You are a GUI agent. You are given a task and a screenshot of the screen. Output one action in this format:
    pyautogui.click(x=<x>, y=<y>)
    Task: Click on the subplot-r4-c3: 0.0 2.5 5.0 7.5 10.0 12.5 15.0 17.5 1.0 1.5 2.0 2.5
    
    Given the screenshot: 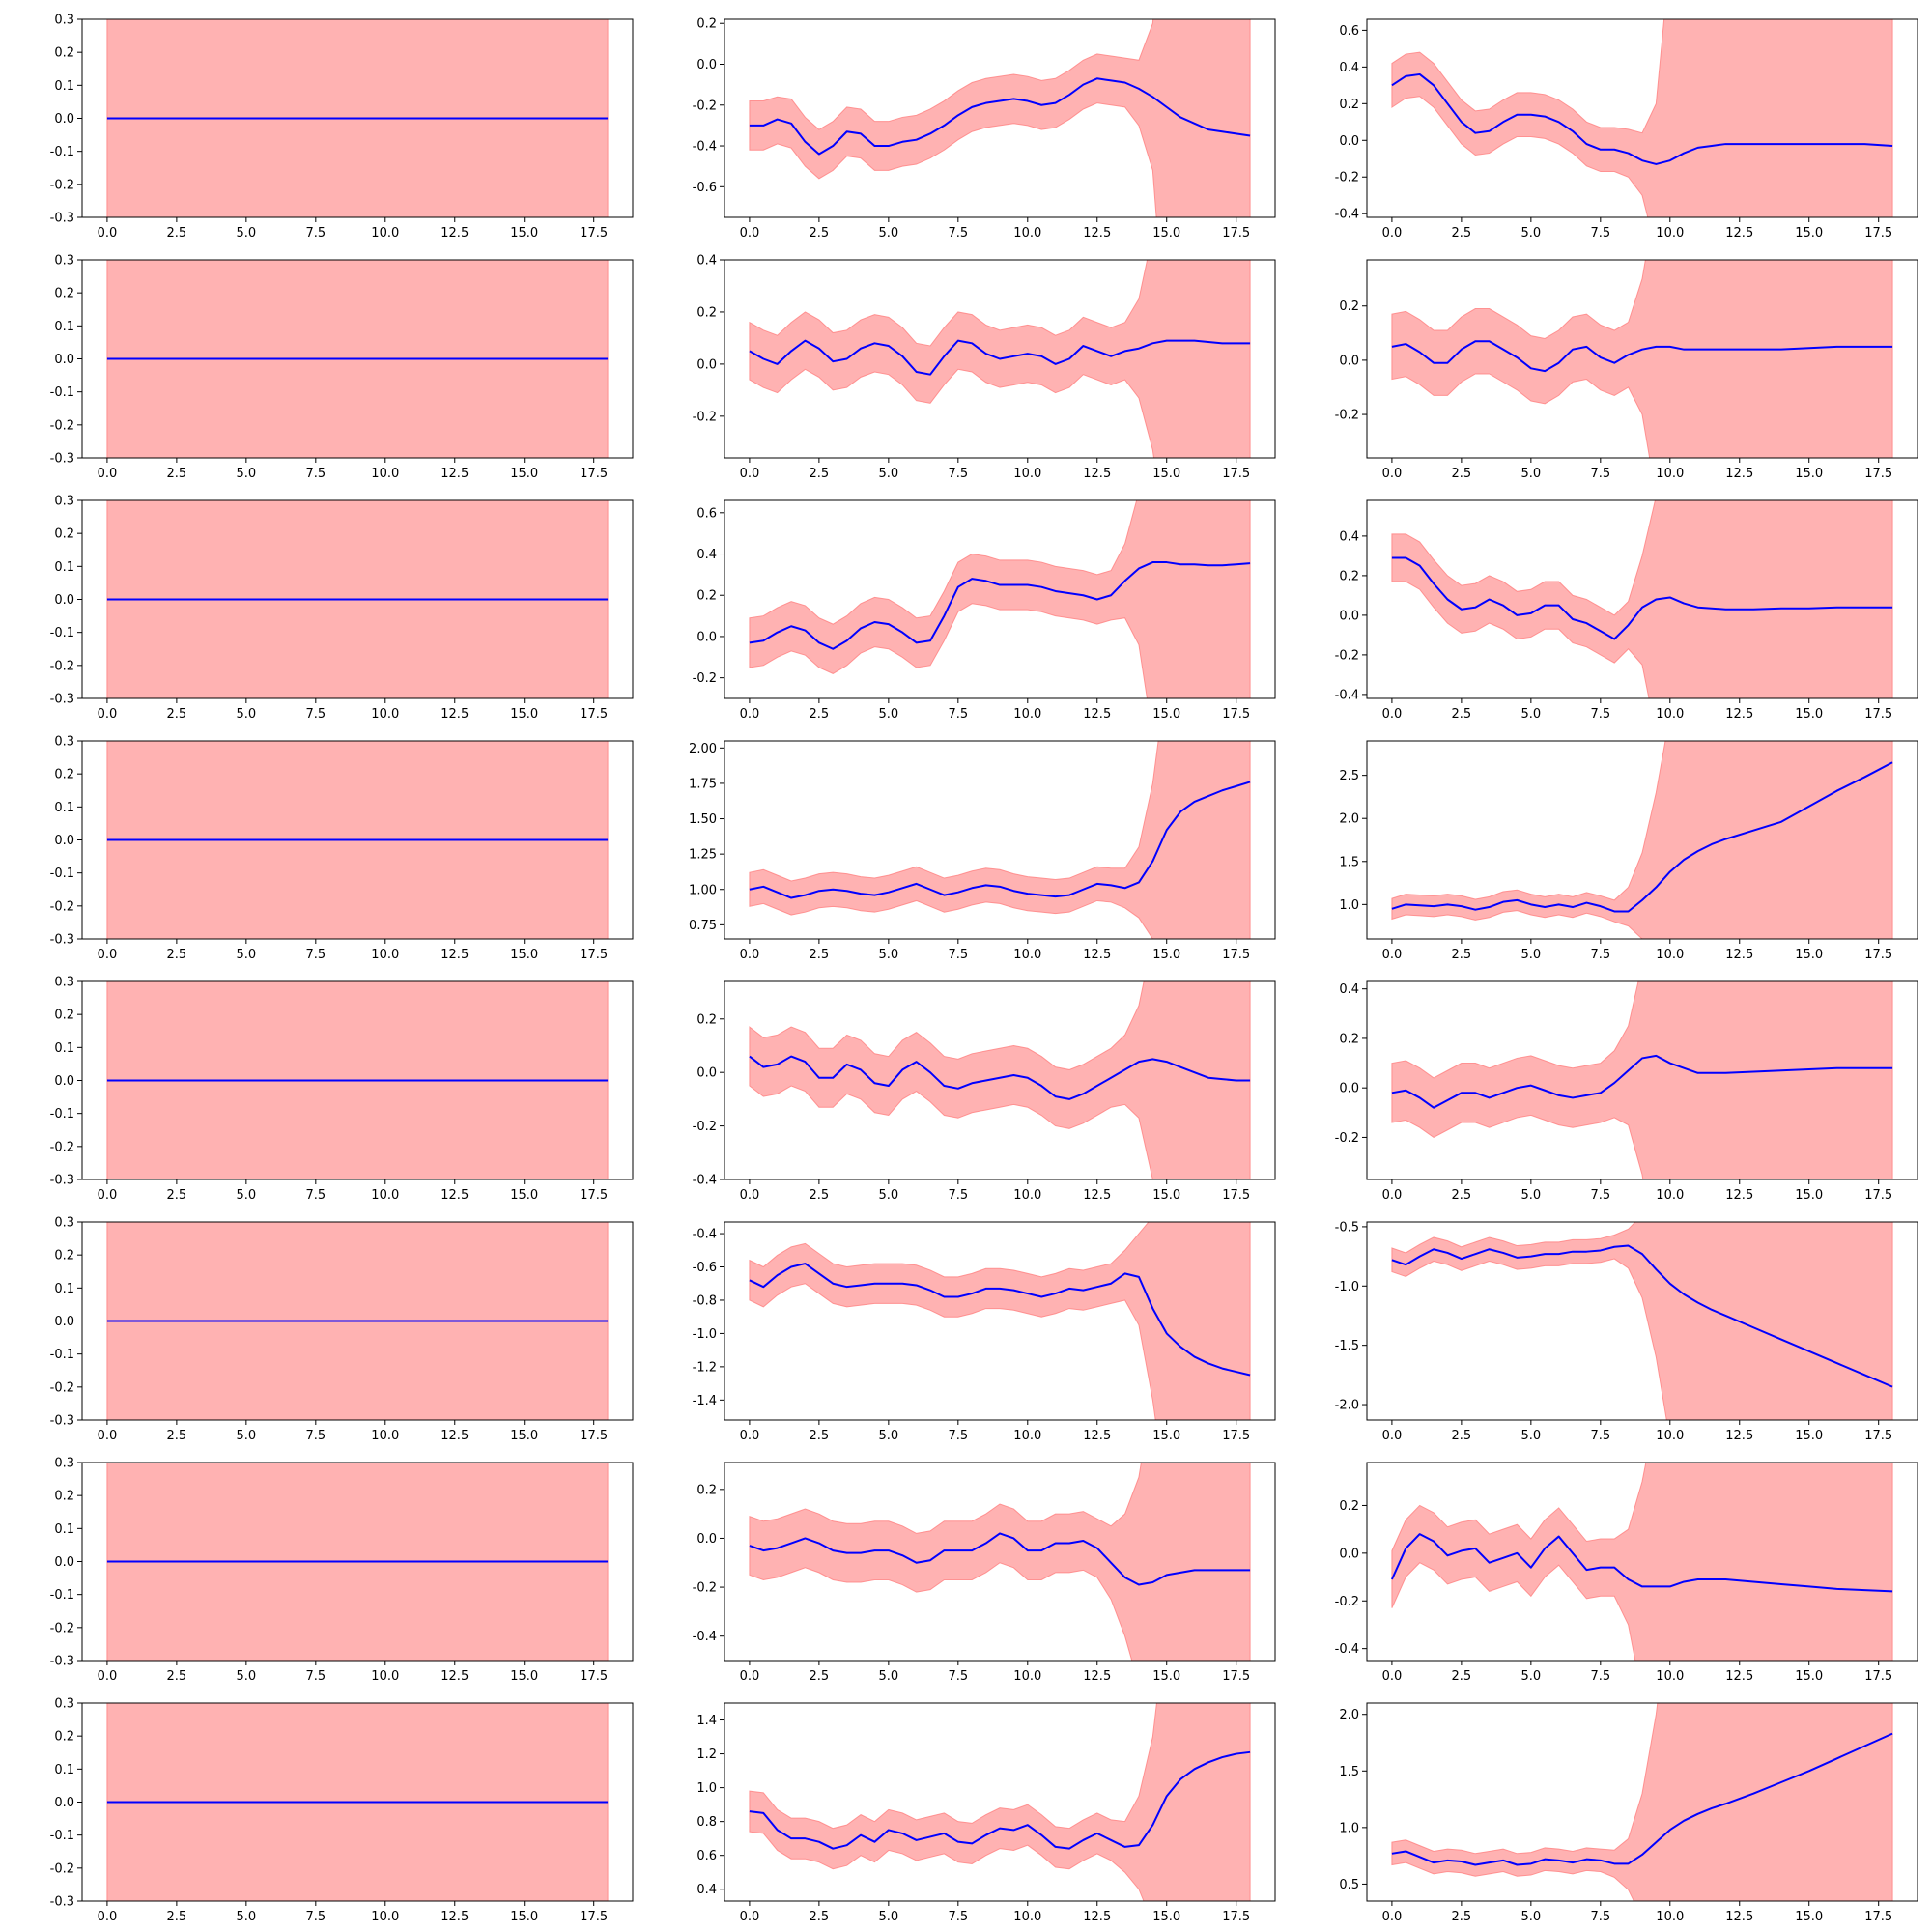 What is the action you would take?
    pyautogui.click(x=1628, y=851)
    